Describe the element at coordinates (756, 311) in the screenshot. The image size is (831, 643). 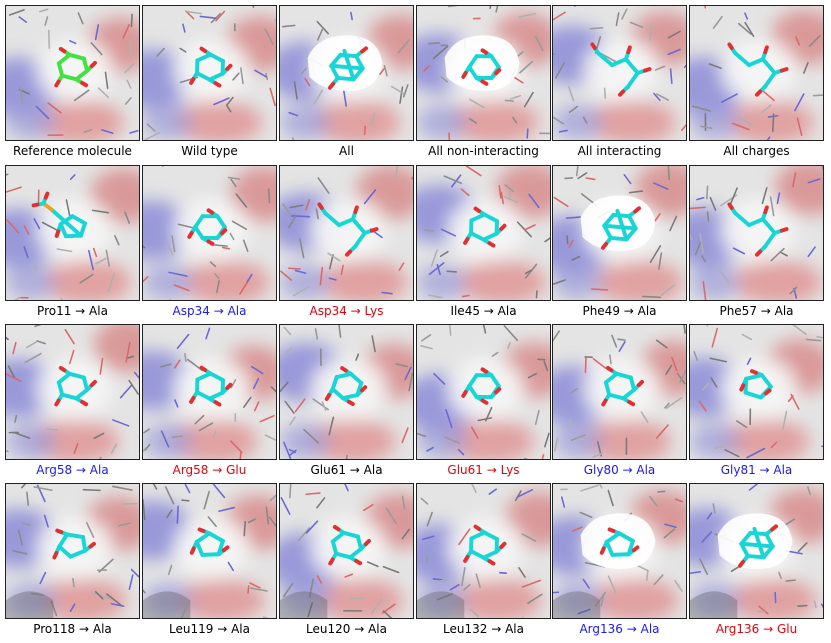
I see `panel-caption: Phe57 → Ala` at that location.